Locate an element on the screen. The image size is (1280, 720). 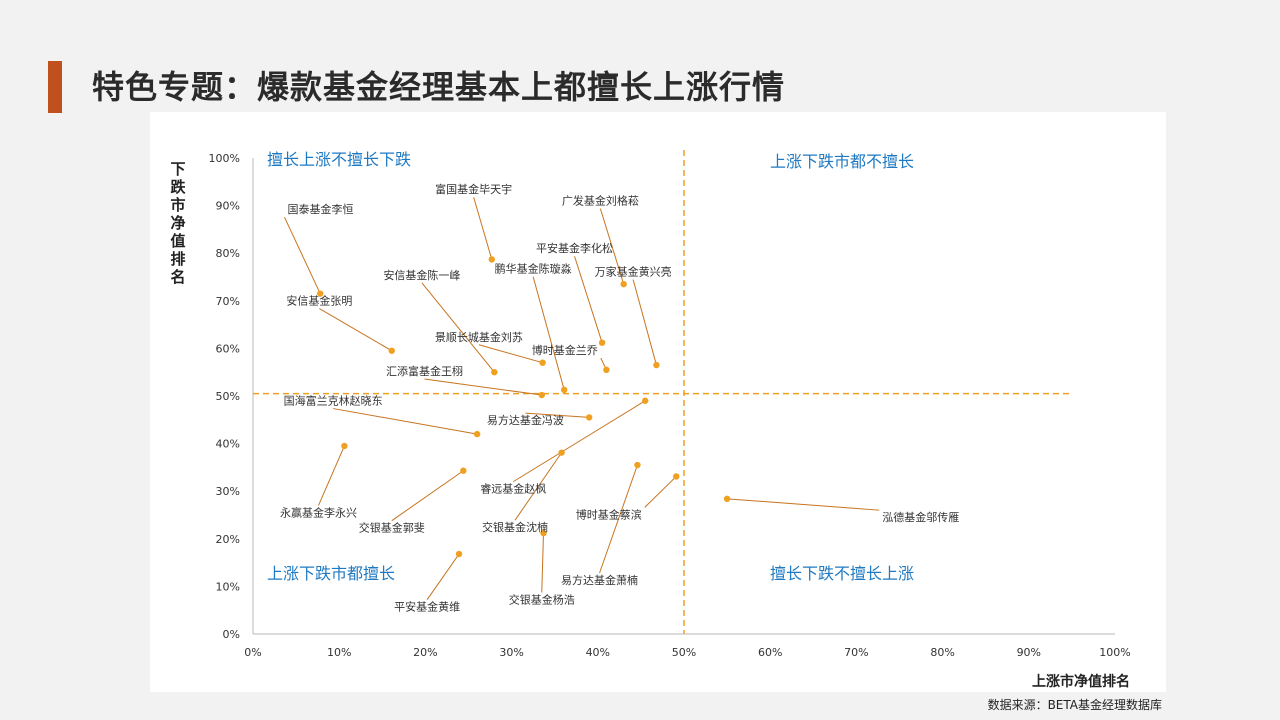
point-label: 交银基金杨浩 is located at coordinates (542, 600).